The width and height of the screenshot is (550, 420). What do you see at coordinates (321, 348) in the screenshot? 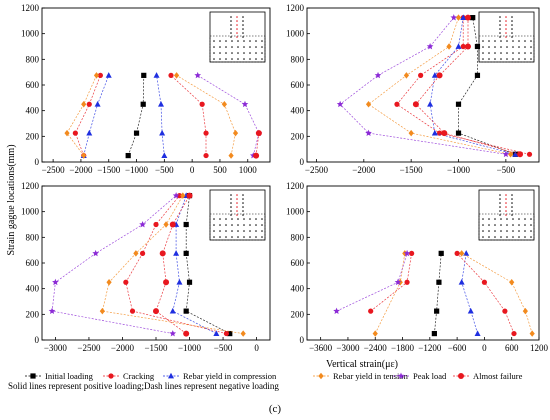
I see `x-tick-label: −3600` at bounding box center [321, 348].